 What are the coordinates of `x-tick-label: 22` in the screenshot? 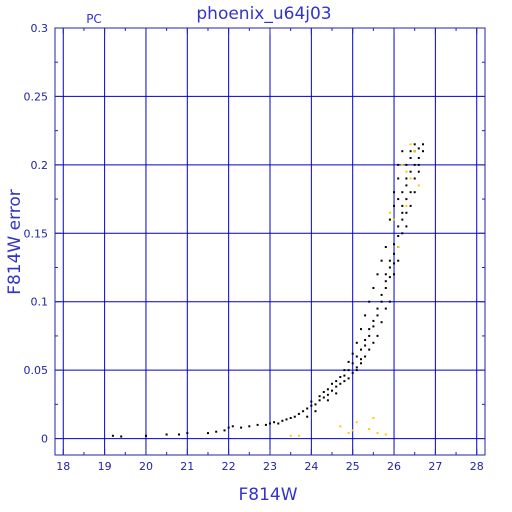 It's located at (229, 466).